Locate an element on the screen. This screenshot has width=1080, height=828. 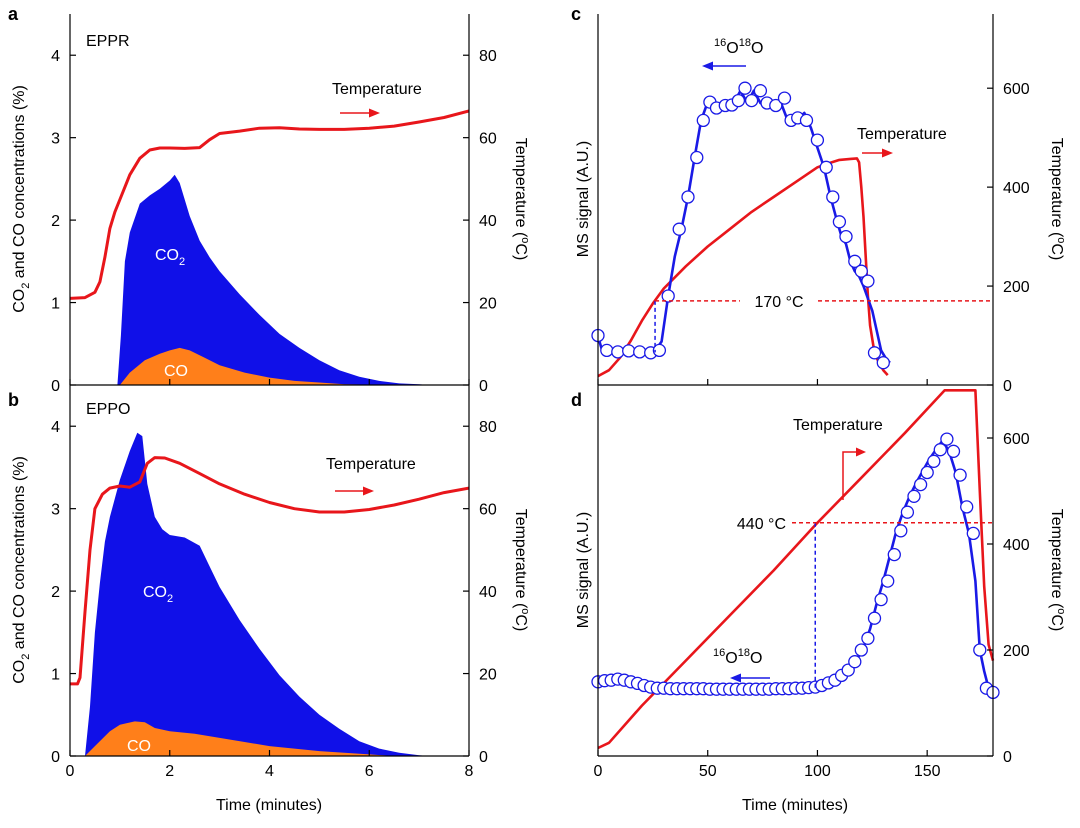
panel-d-y-axis-label: MS signal (A.U.) is located at coordinates (583, 570).